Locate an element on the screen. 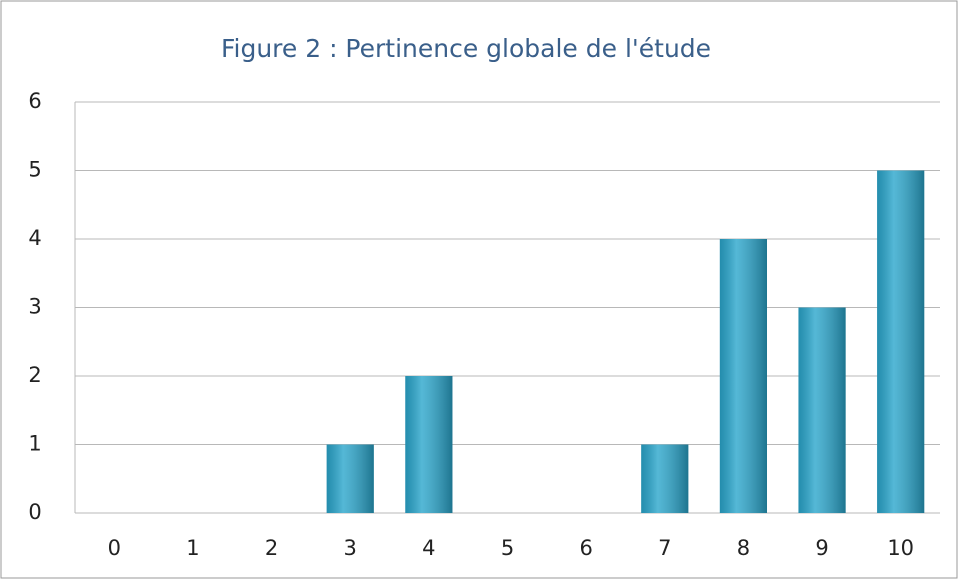 The width and height of the screenshot is (958, 579). y-tick-label: 0 is located at coordinates (34, 512).